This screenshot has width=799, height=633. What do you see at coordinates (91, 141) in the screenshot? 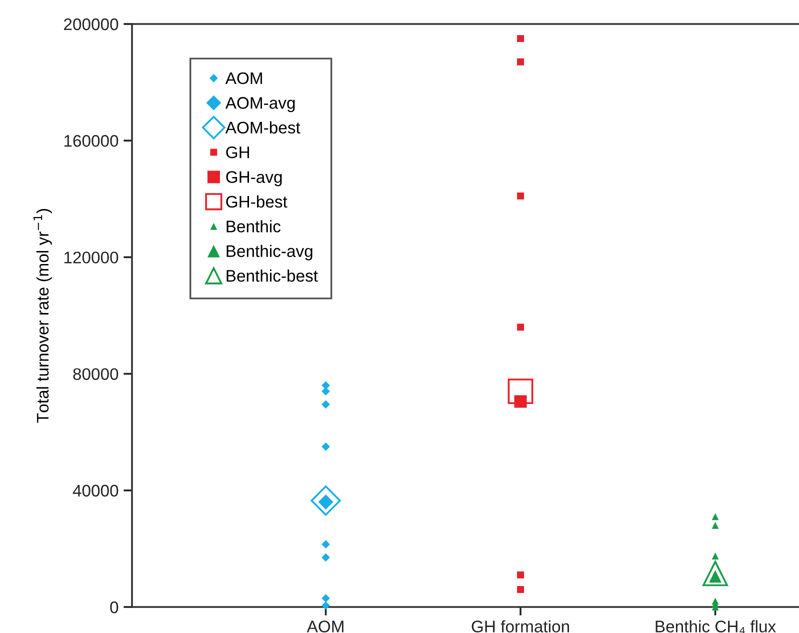
I see `y-tick-label: 160000` at bounding box center [91, 141].